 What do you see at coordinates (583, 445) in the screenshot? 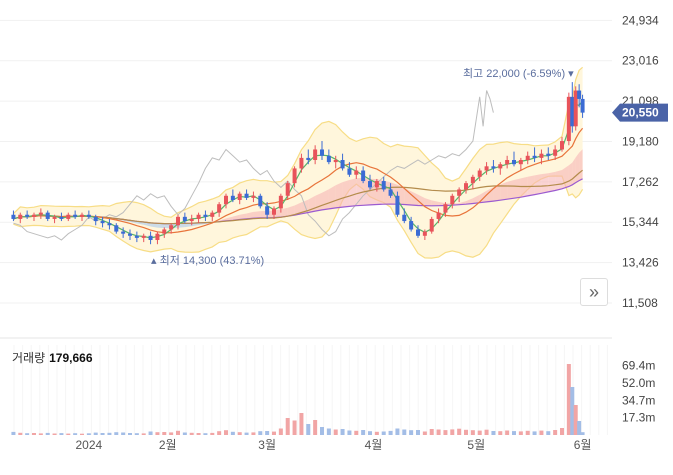
I see `x-tick-label: 6월` at bounding box center [583, 445].